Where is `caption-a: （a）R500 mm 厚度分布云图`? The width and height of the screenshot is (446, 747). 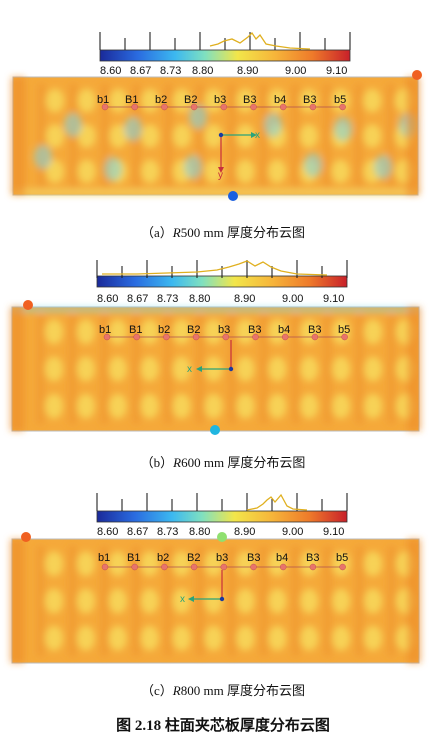 caption-a: （a）R500 mm 厚度分布云图 is located at coordinates (223, 231).